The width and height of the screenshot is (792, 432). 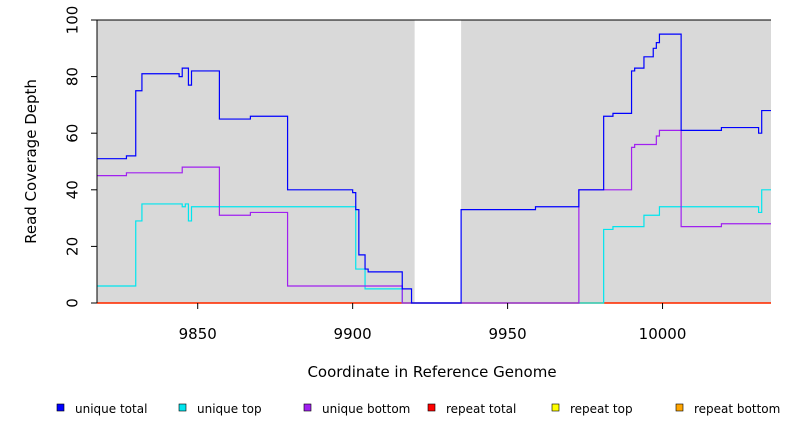 What do you see at coordinates (353, 334) in the screenshot?
I see `x-tick-label: 9900` at bounding box center [353, 334].